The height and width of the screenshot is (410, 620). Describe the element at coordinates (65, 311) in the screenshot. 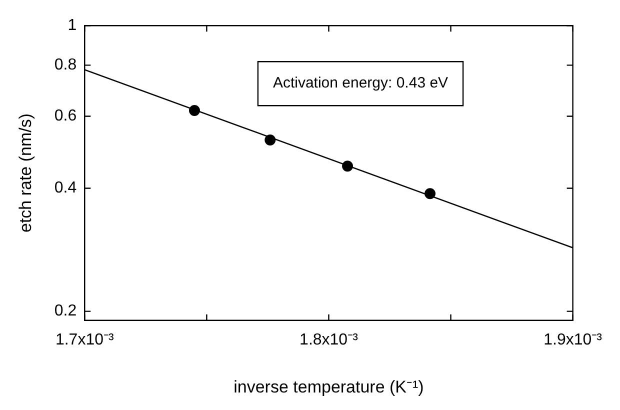

I see `y-tick-label: 0.2` at that location.